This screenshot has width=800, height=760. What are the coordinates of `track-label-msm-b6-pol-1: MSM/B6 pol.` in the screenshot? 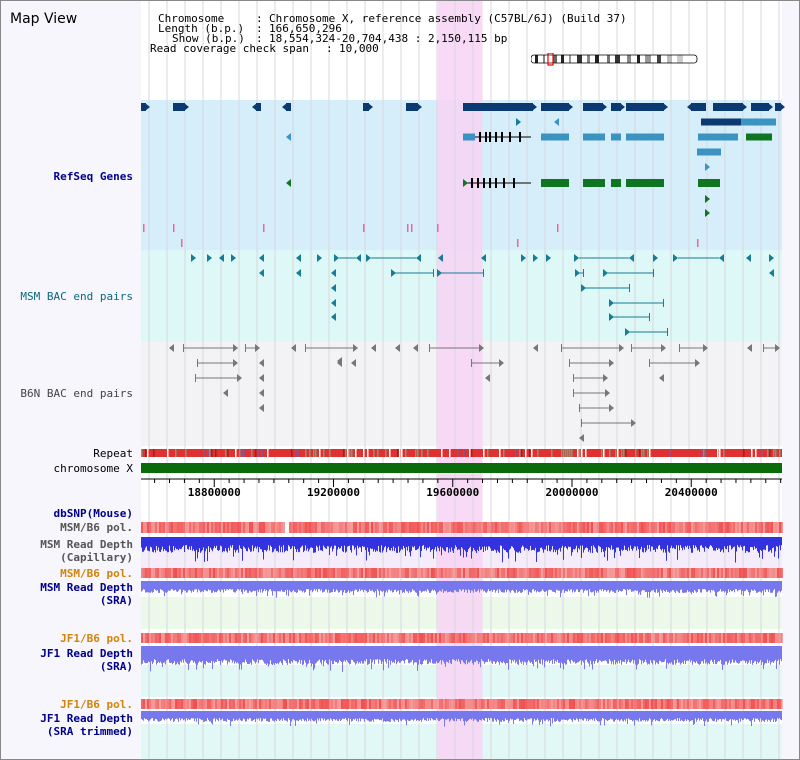 It's located at (96, 527).